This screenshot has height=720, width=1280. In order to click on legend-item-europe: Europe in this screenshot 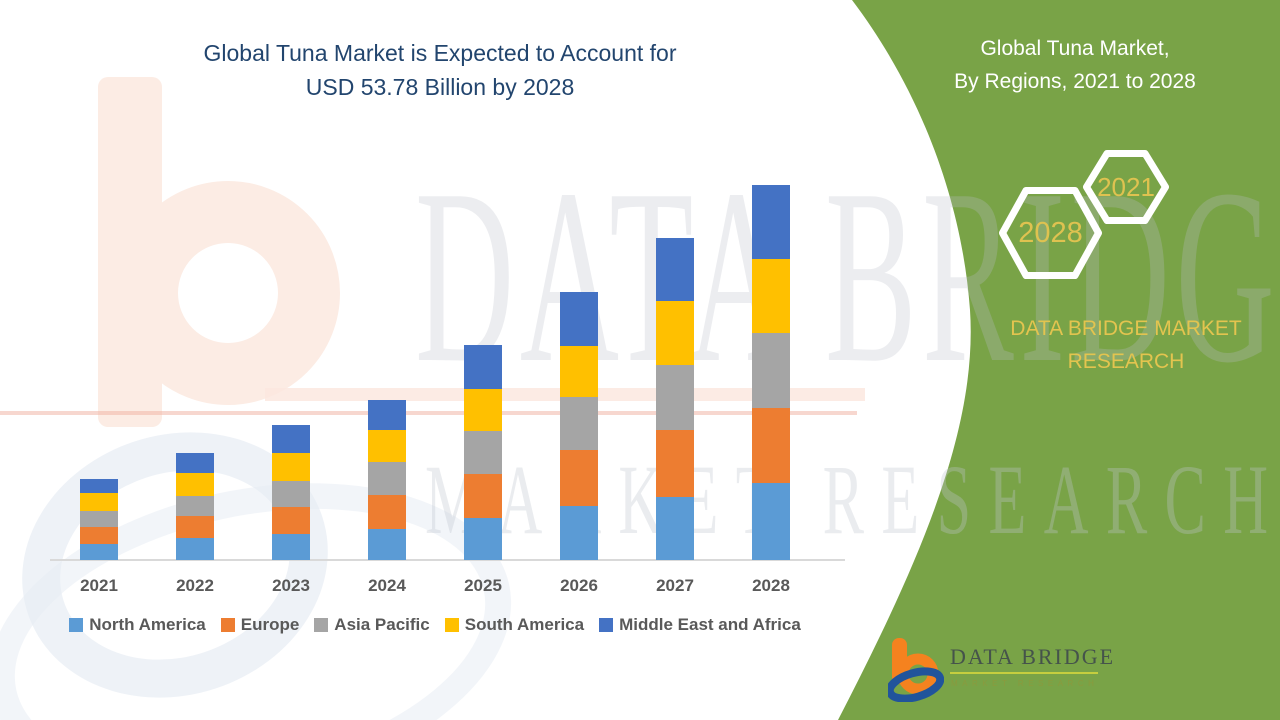, I will do `click(260, 625)`.